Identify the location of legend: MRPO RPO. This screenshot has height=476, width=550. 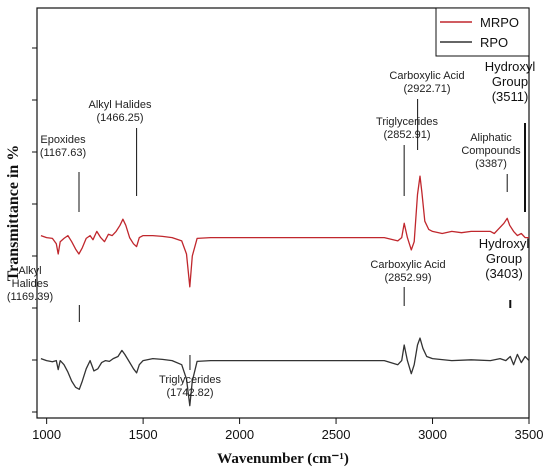
(482, 32).